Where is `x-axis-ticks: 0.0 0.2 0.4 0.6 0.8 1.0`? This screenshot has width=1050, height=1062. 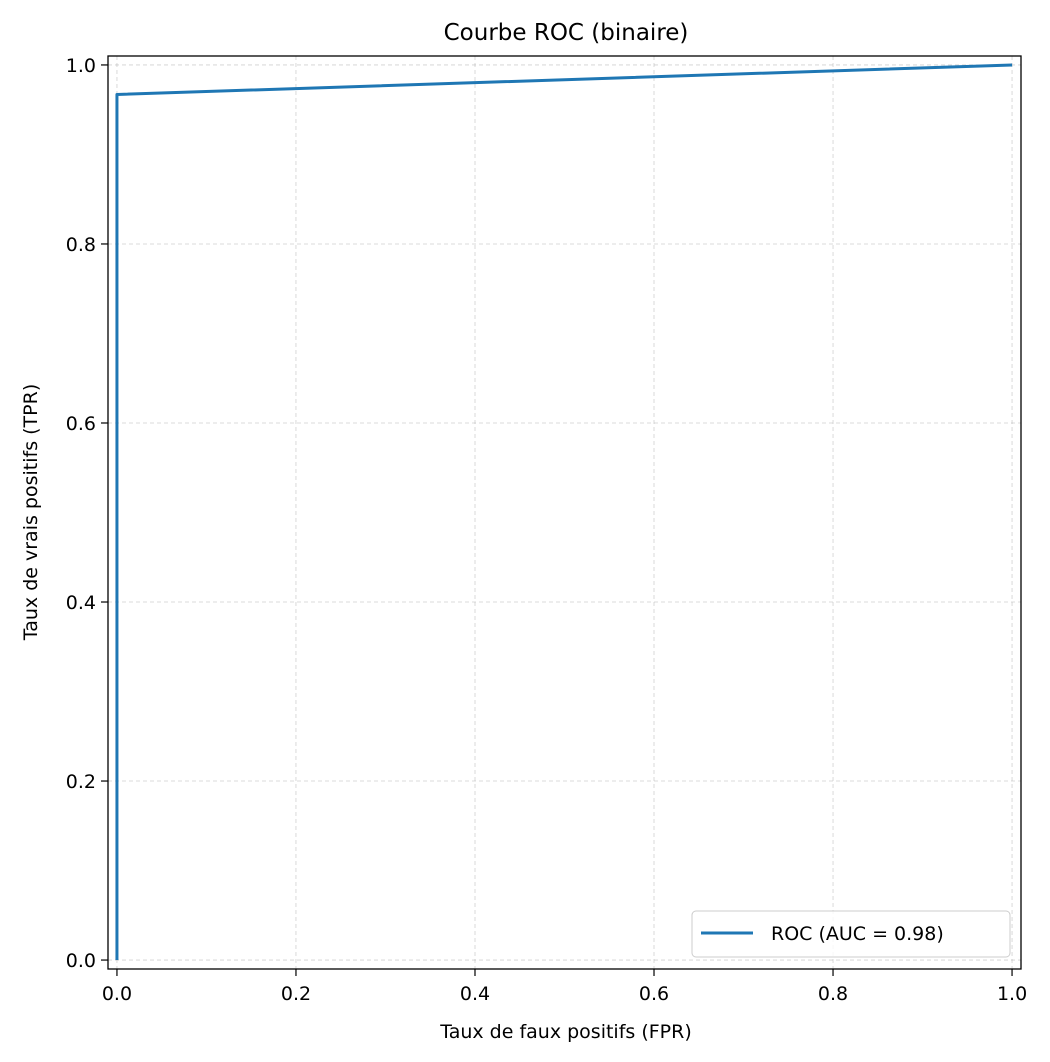
x-axis-ticks: 0.0 0.2 0.4 0.6 0.8 1.0 is located at coordinates (564, 987).